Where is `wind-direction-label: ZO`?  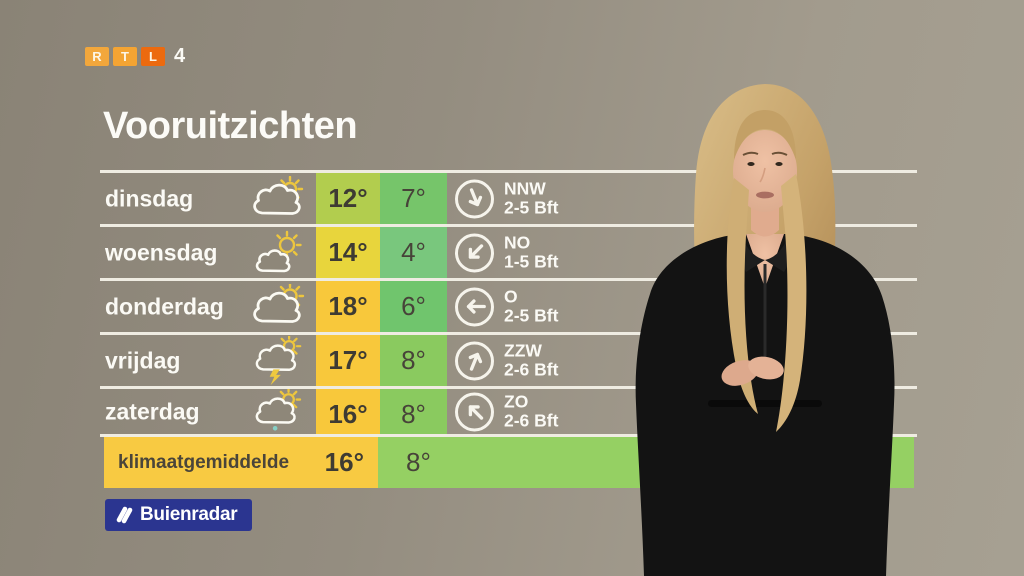
wind-direction-label: ZO is located at coordinates (516, 400).